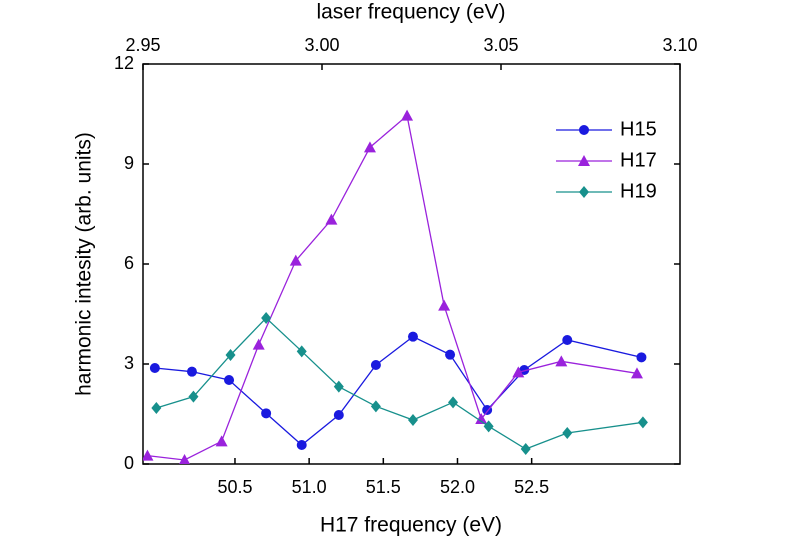 The image size is (789, 558). What do you see at coordinates (129, 463) in the screenshot?
I see `y-tick-label: 0` at bounding box center [129, 463].